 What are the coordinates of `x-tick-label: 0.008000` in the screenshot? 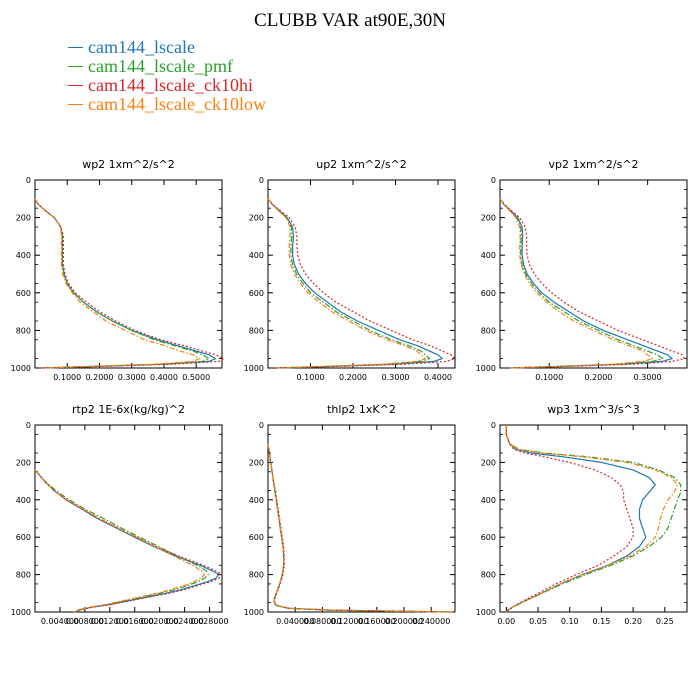 It's located at (85, 621).